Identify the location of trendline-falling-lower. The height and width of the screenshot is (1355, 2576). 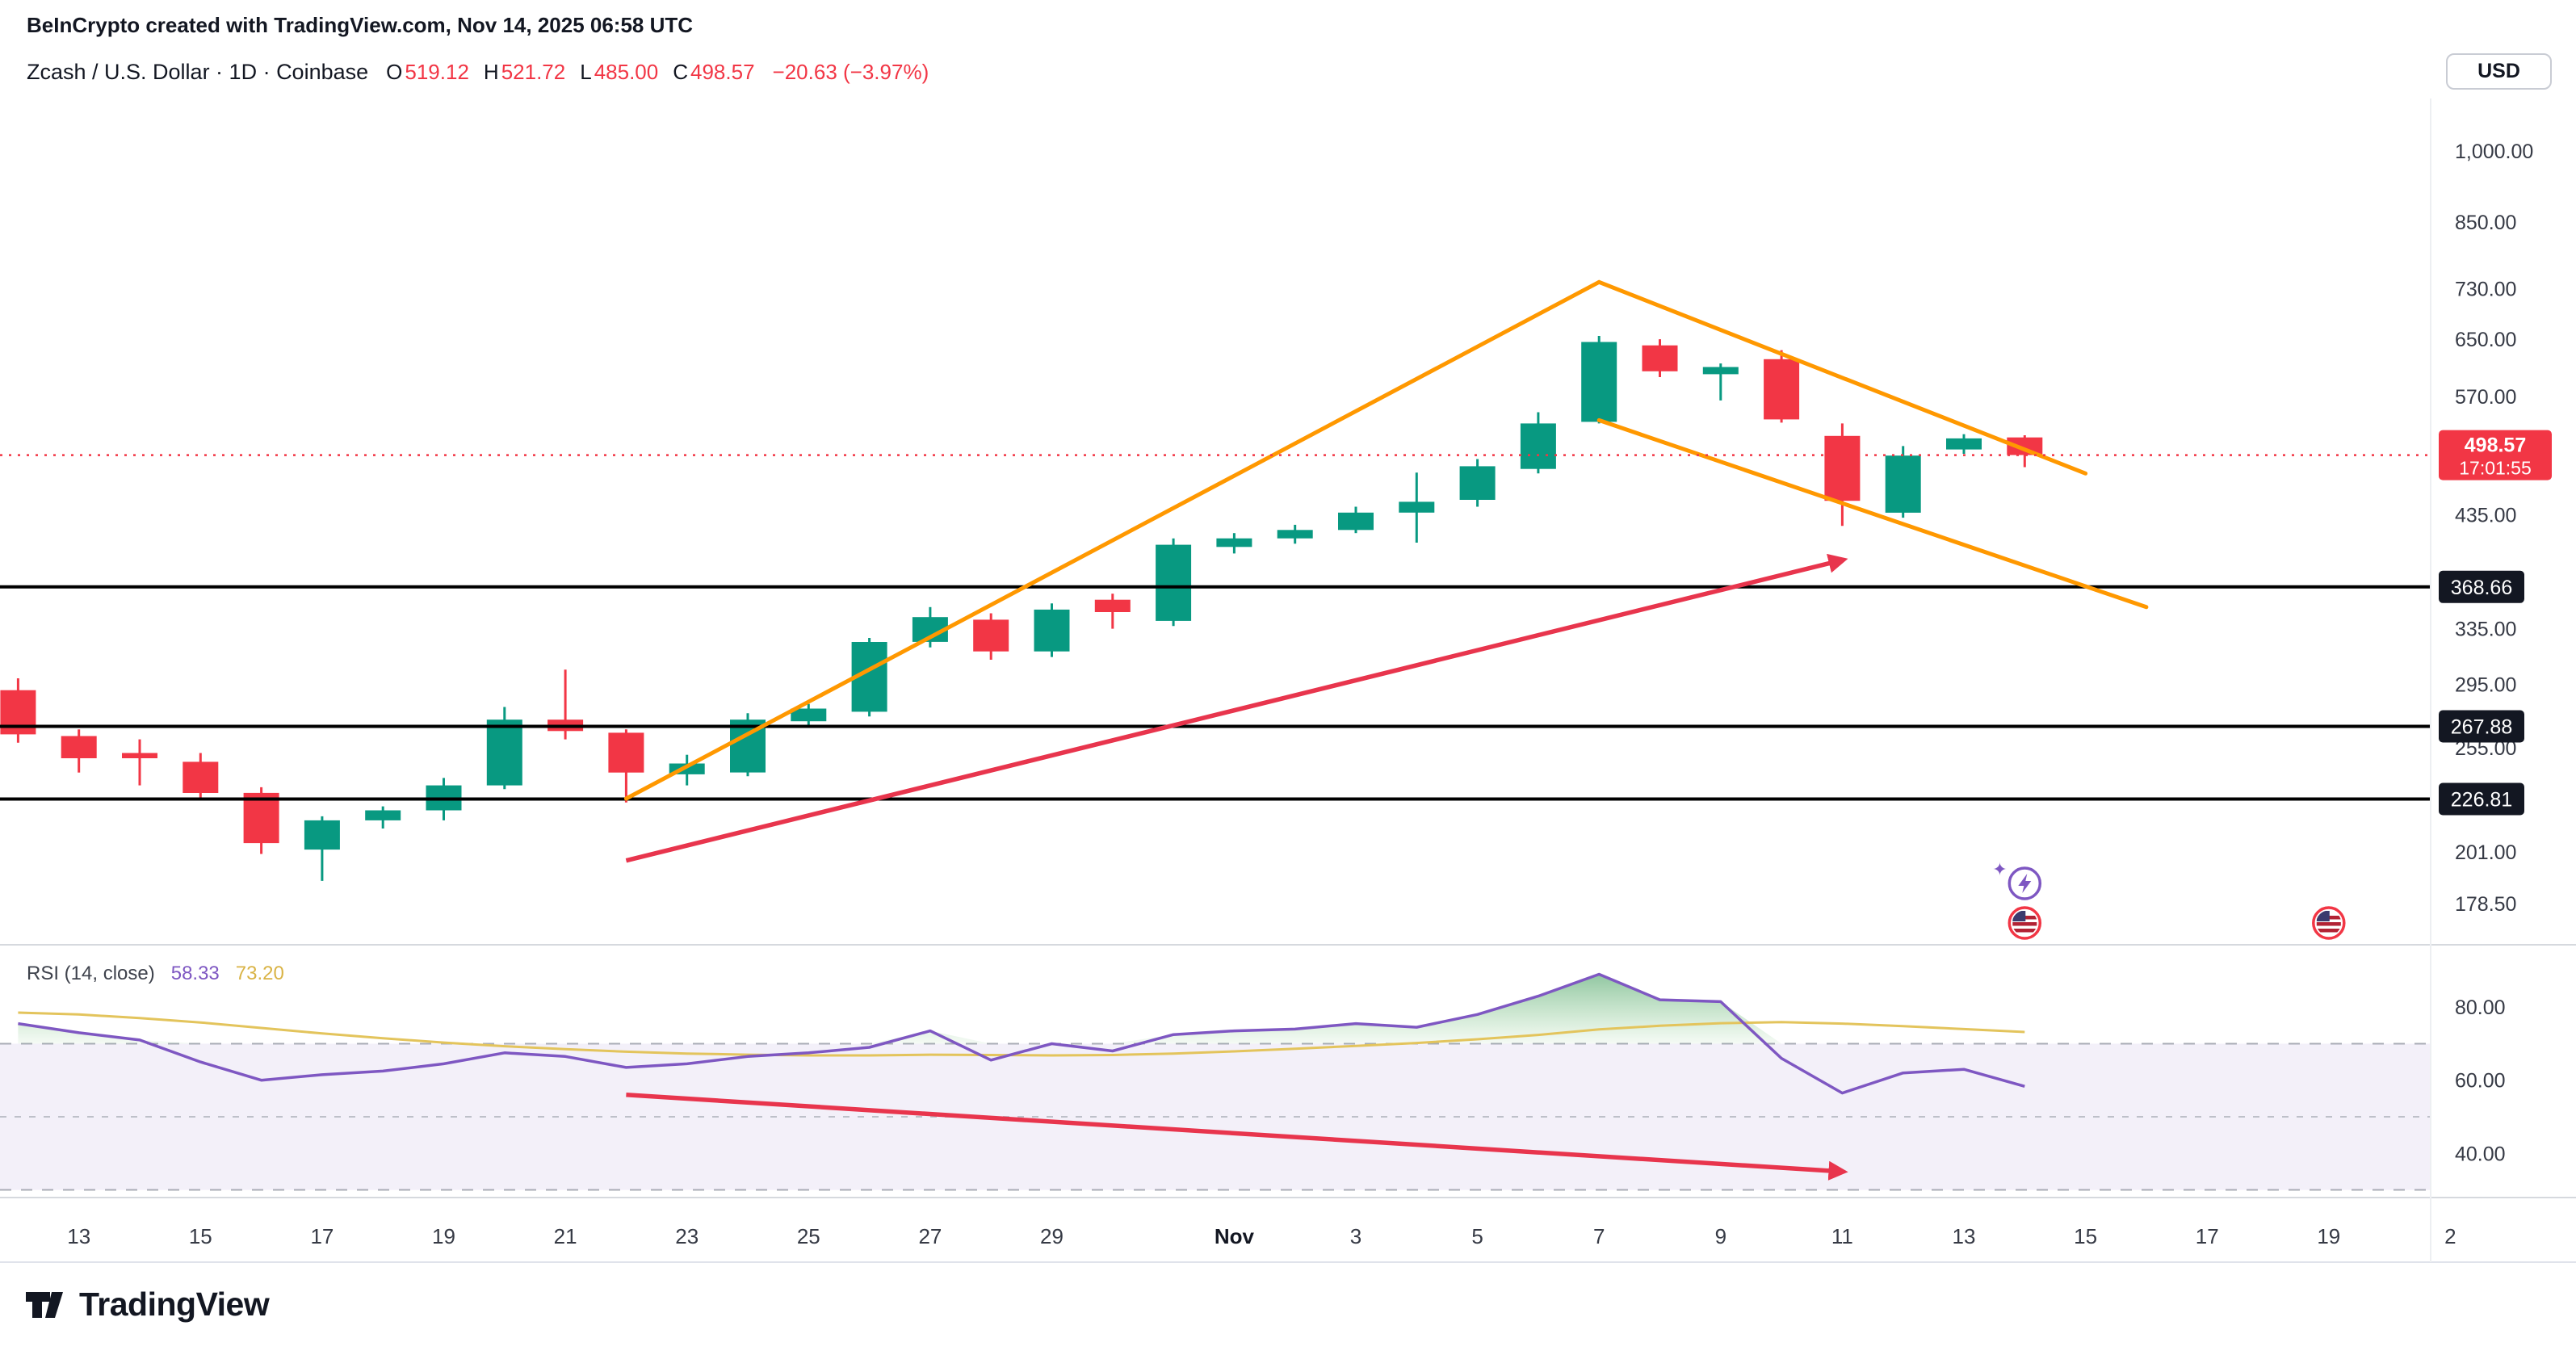
(1872, 513).